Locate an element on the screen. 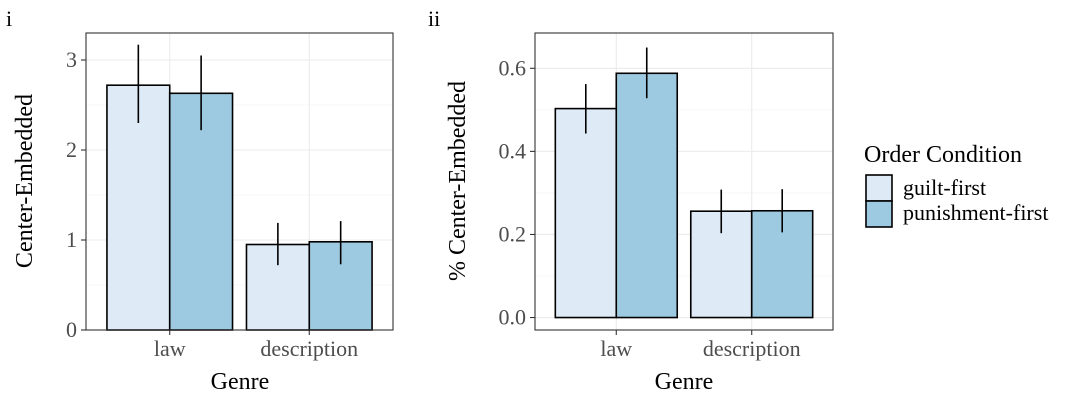 This screenshot has height=394, width=1083. y-tick-label: 0.4 is located at coordinates (513, 150).